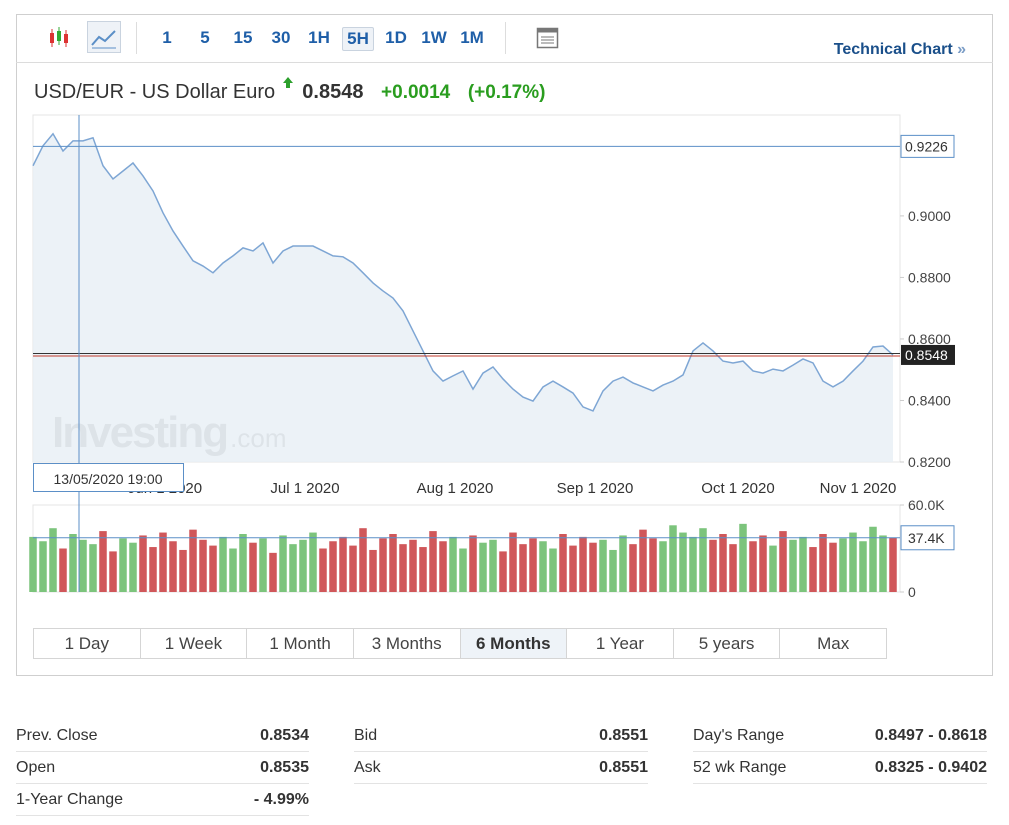 The width and height of the screenshot is (1009, 825). Describe the element at coordinates (287, 82) in the screenshot. I see `up-arrow` at that location.